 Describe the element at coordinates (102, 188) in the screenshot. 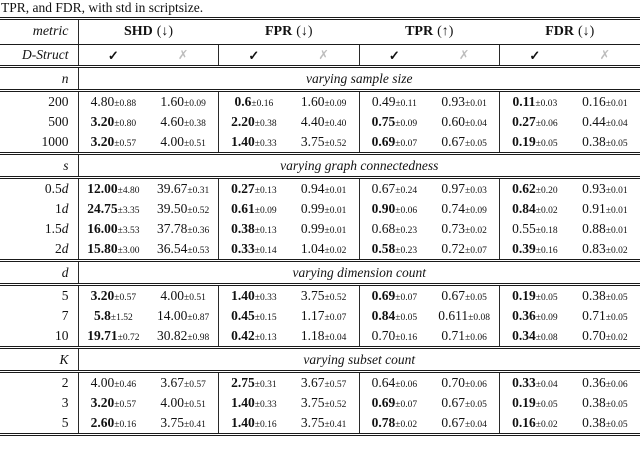

I see `metric-value: 12.00` at that location.